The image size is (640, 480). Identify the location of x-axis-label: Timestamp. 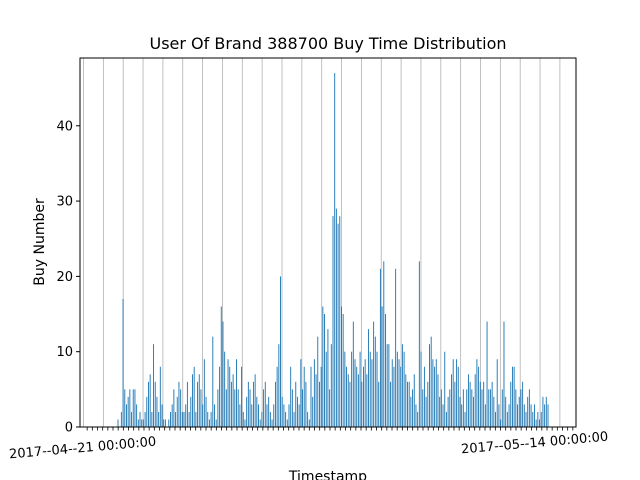
(327, 474).